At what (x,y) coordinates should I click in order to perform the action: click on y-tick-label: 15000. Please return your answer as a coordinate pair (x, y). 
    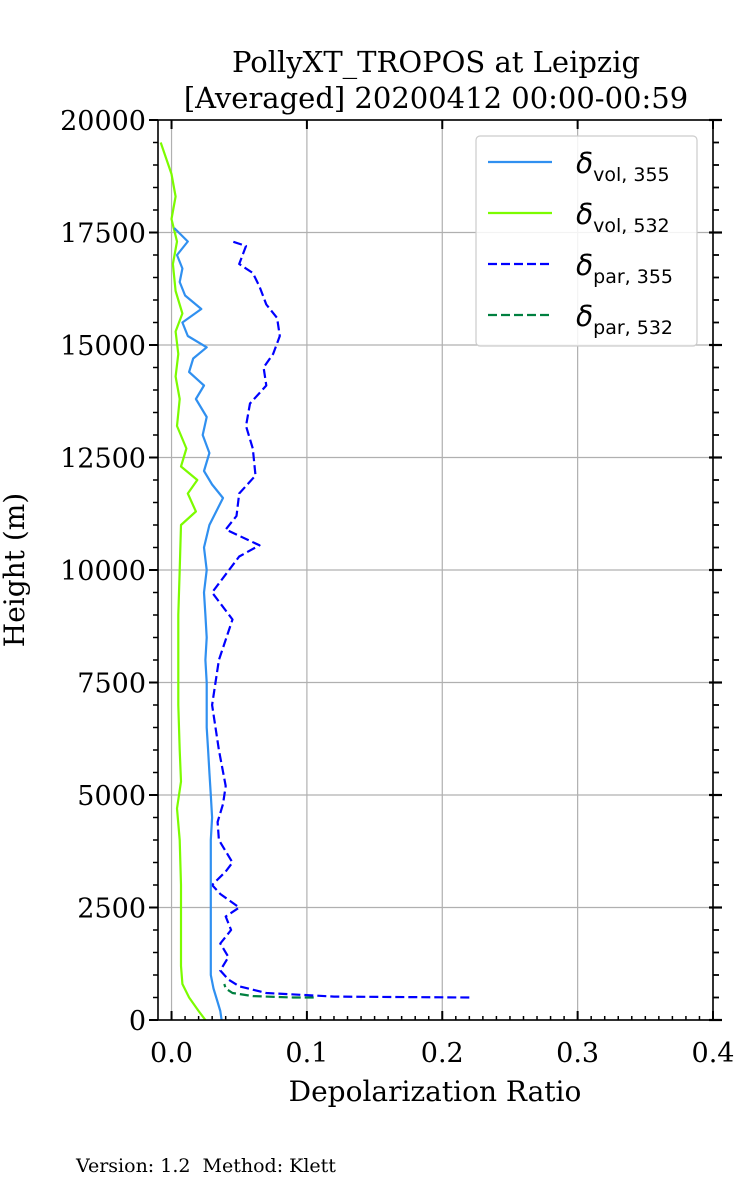
    Looking at the image, I should click on (103, 346).